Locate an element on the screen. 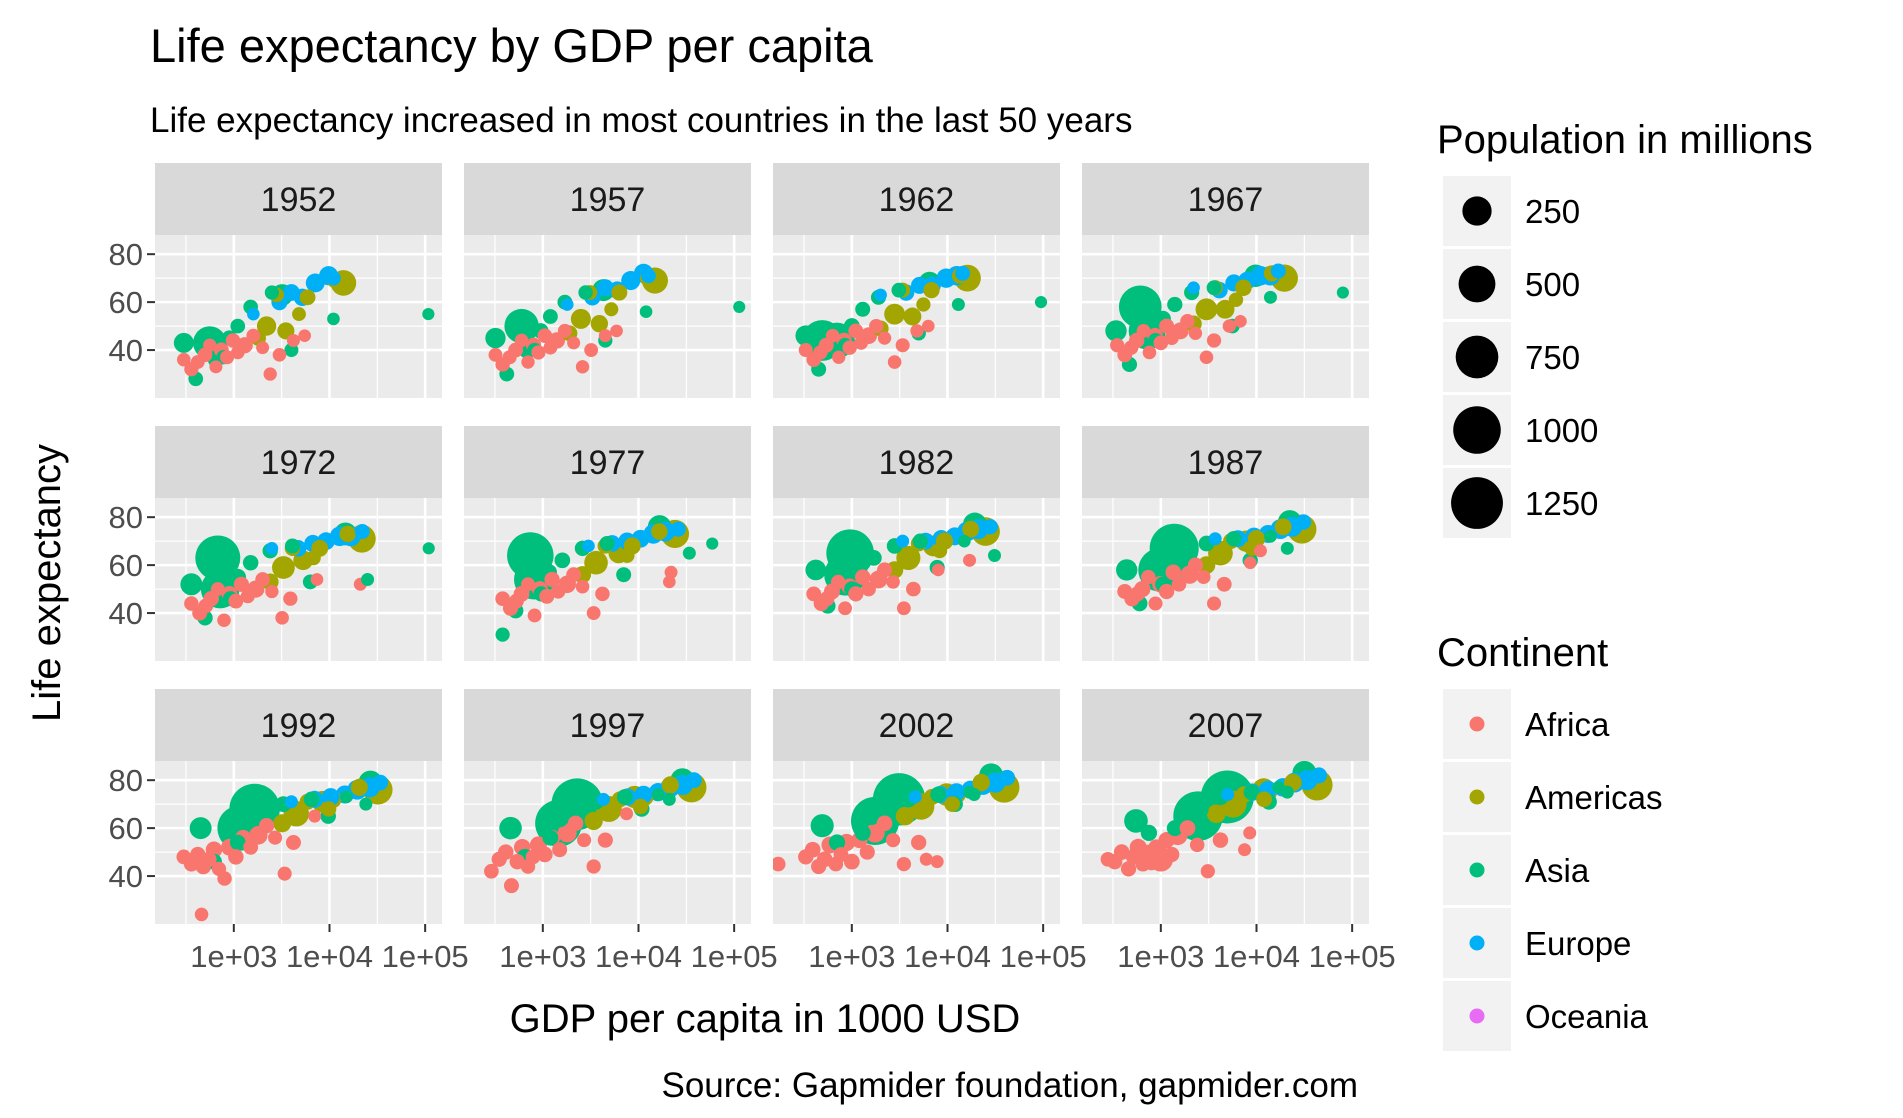 The width and height of the screenshot is (1903, 1118). x-tick-label: 1e+04 is located at coordinates (638, 956).